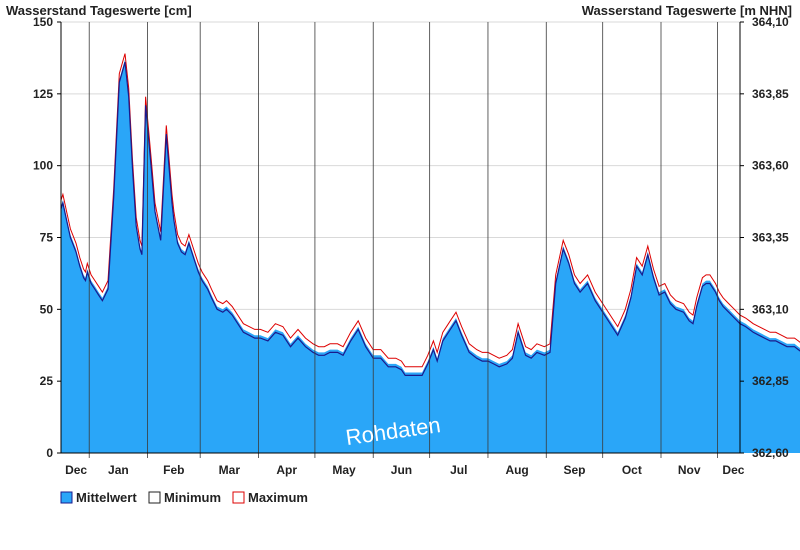 This screenshot has width=800, height=550. I want to click on month-label-5: May, so click(344, 470).